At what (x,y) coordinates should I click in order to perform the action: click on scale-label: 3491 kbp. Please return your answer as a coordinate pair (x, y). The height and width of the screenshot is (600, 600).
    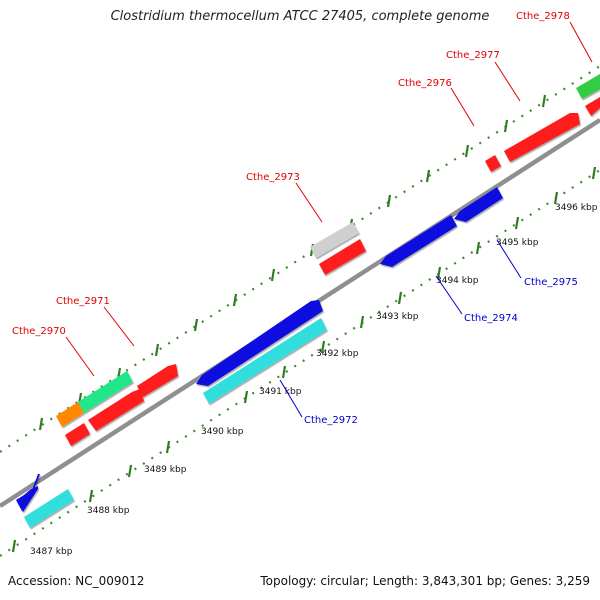
    Looking at the image, I should click on (280, 392).